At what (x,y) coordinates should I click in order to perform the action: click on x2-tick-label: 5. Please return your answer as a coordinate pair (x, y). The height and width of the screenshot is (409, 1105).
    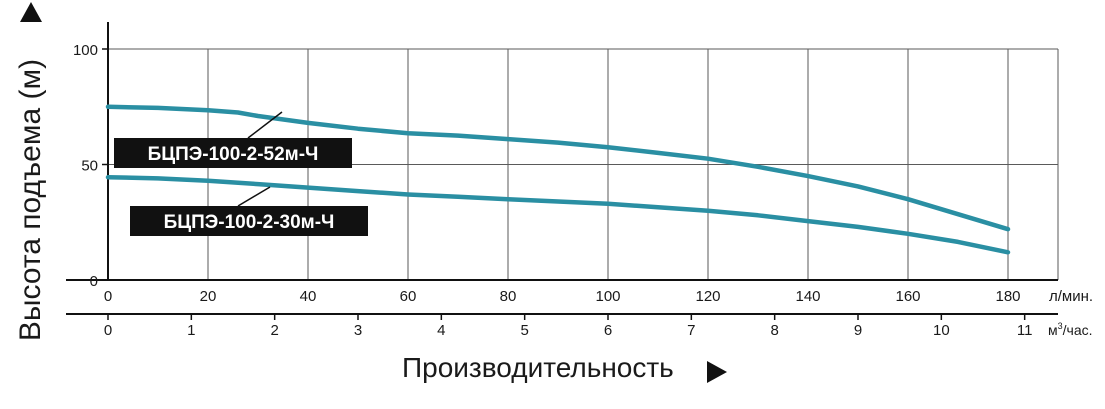
    Looking at the image, I should click on (524, 330).